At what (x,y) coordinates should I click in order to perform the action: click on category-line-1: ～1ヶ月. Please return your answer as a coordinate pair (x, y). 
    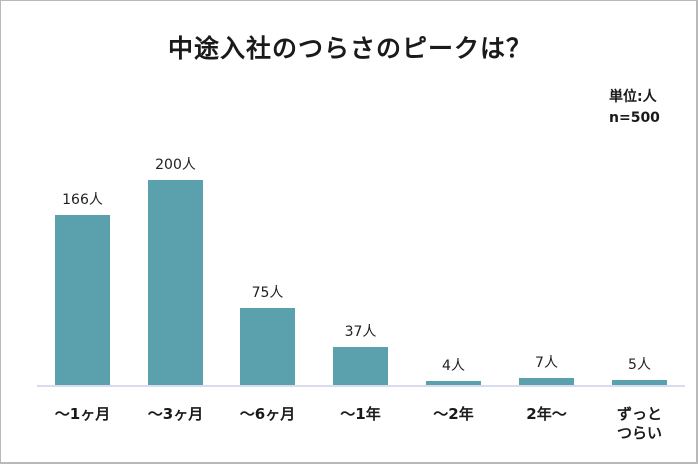
    Looking at the image, I should click on (82, 414).